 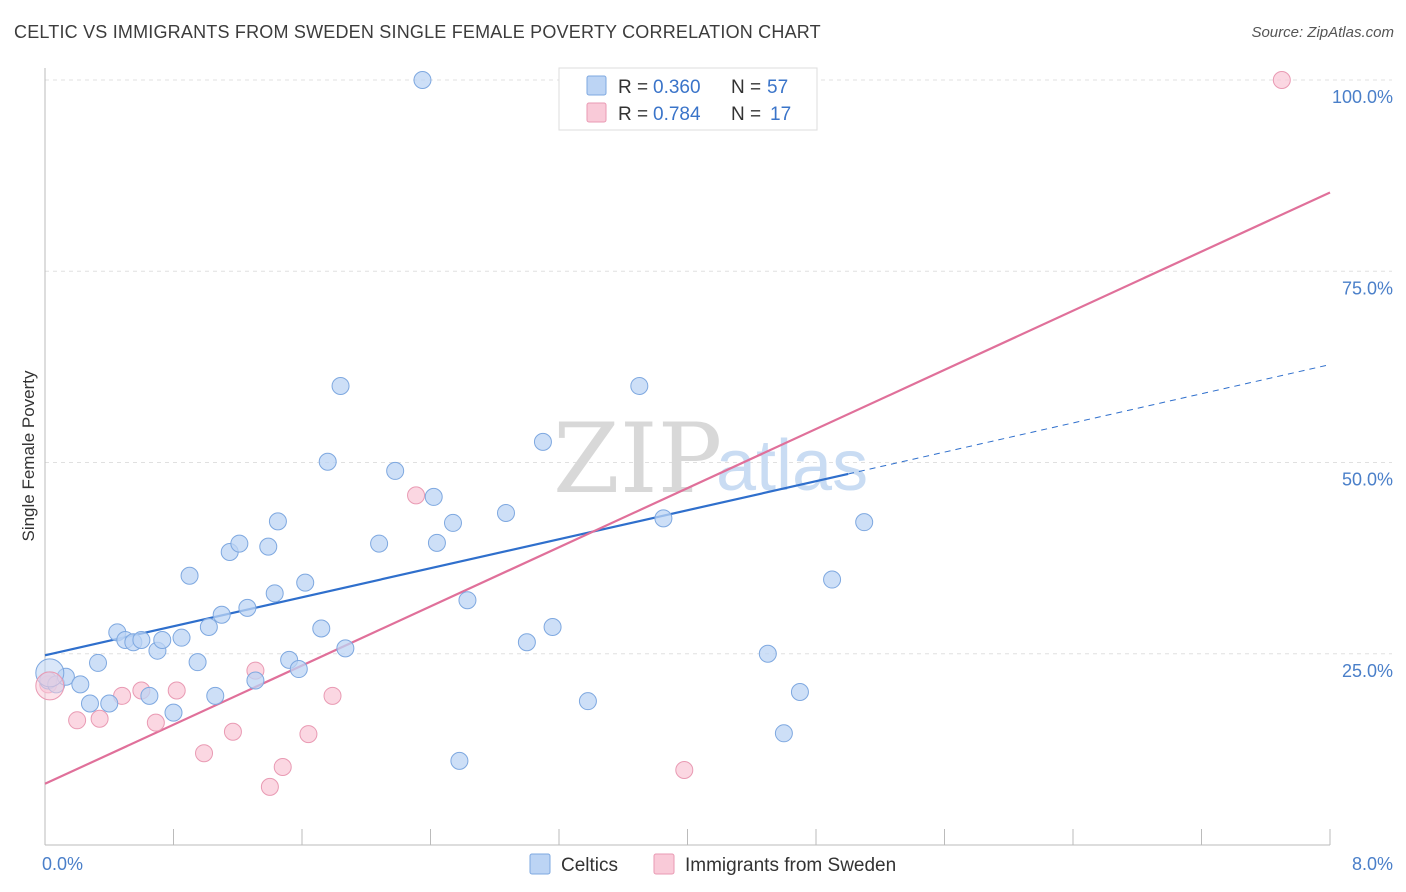 I want to click on watermark-zip: ZIP, so click(x=637, y=459).